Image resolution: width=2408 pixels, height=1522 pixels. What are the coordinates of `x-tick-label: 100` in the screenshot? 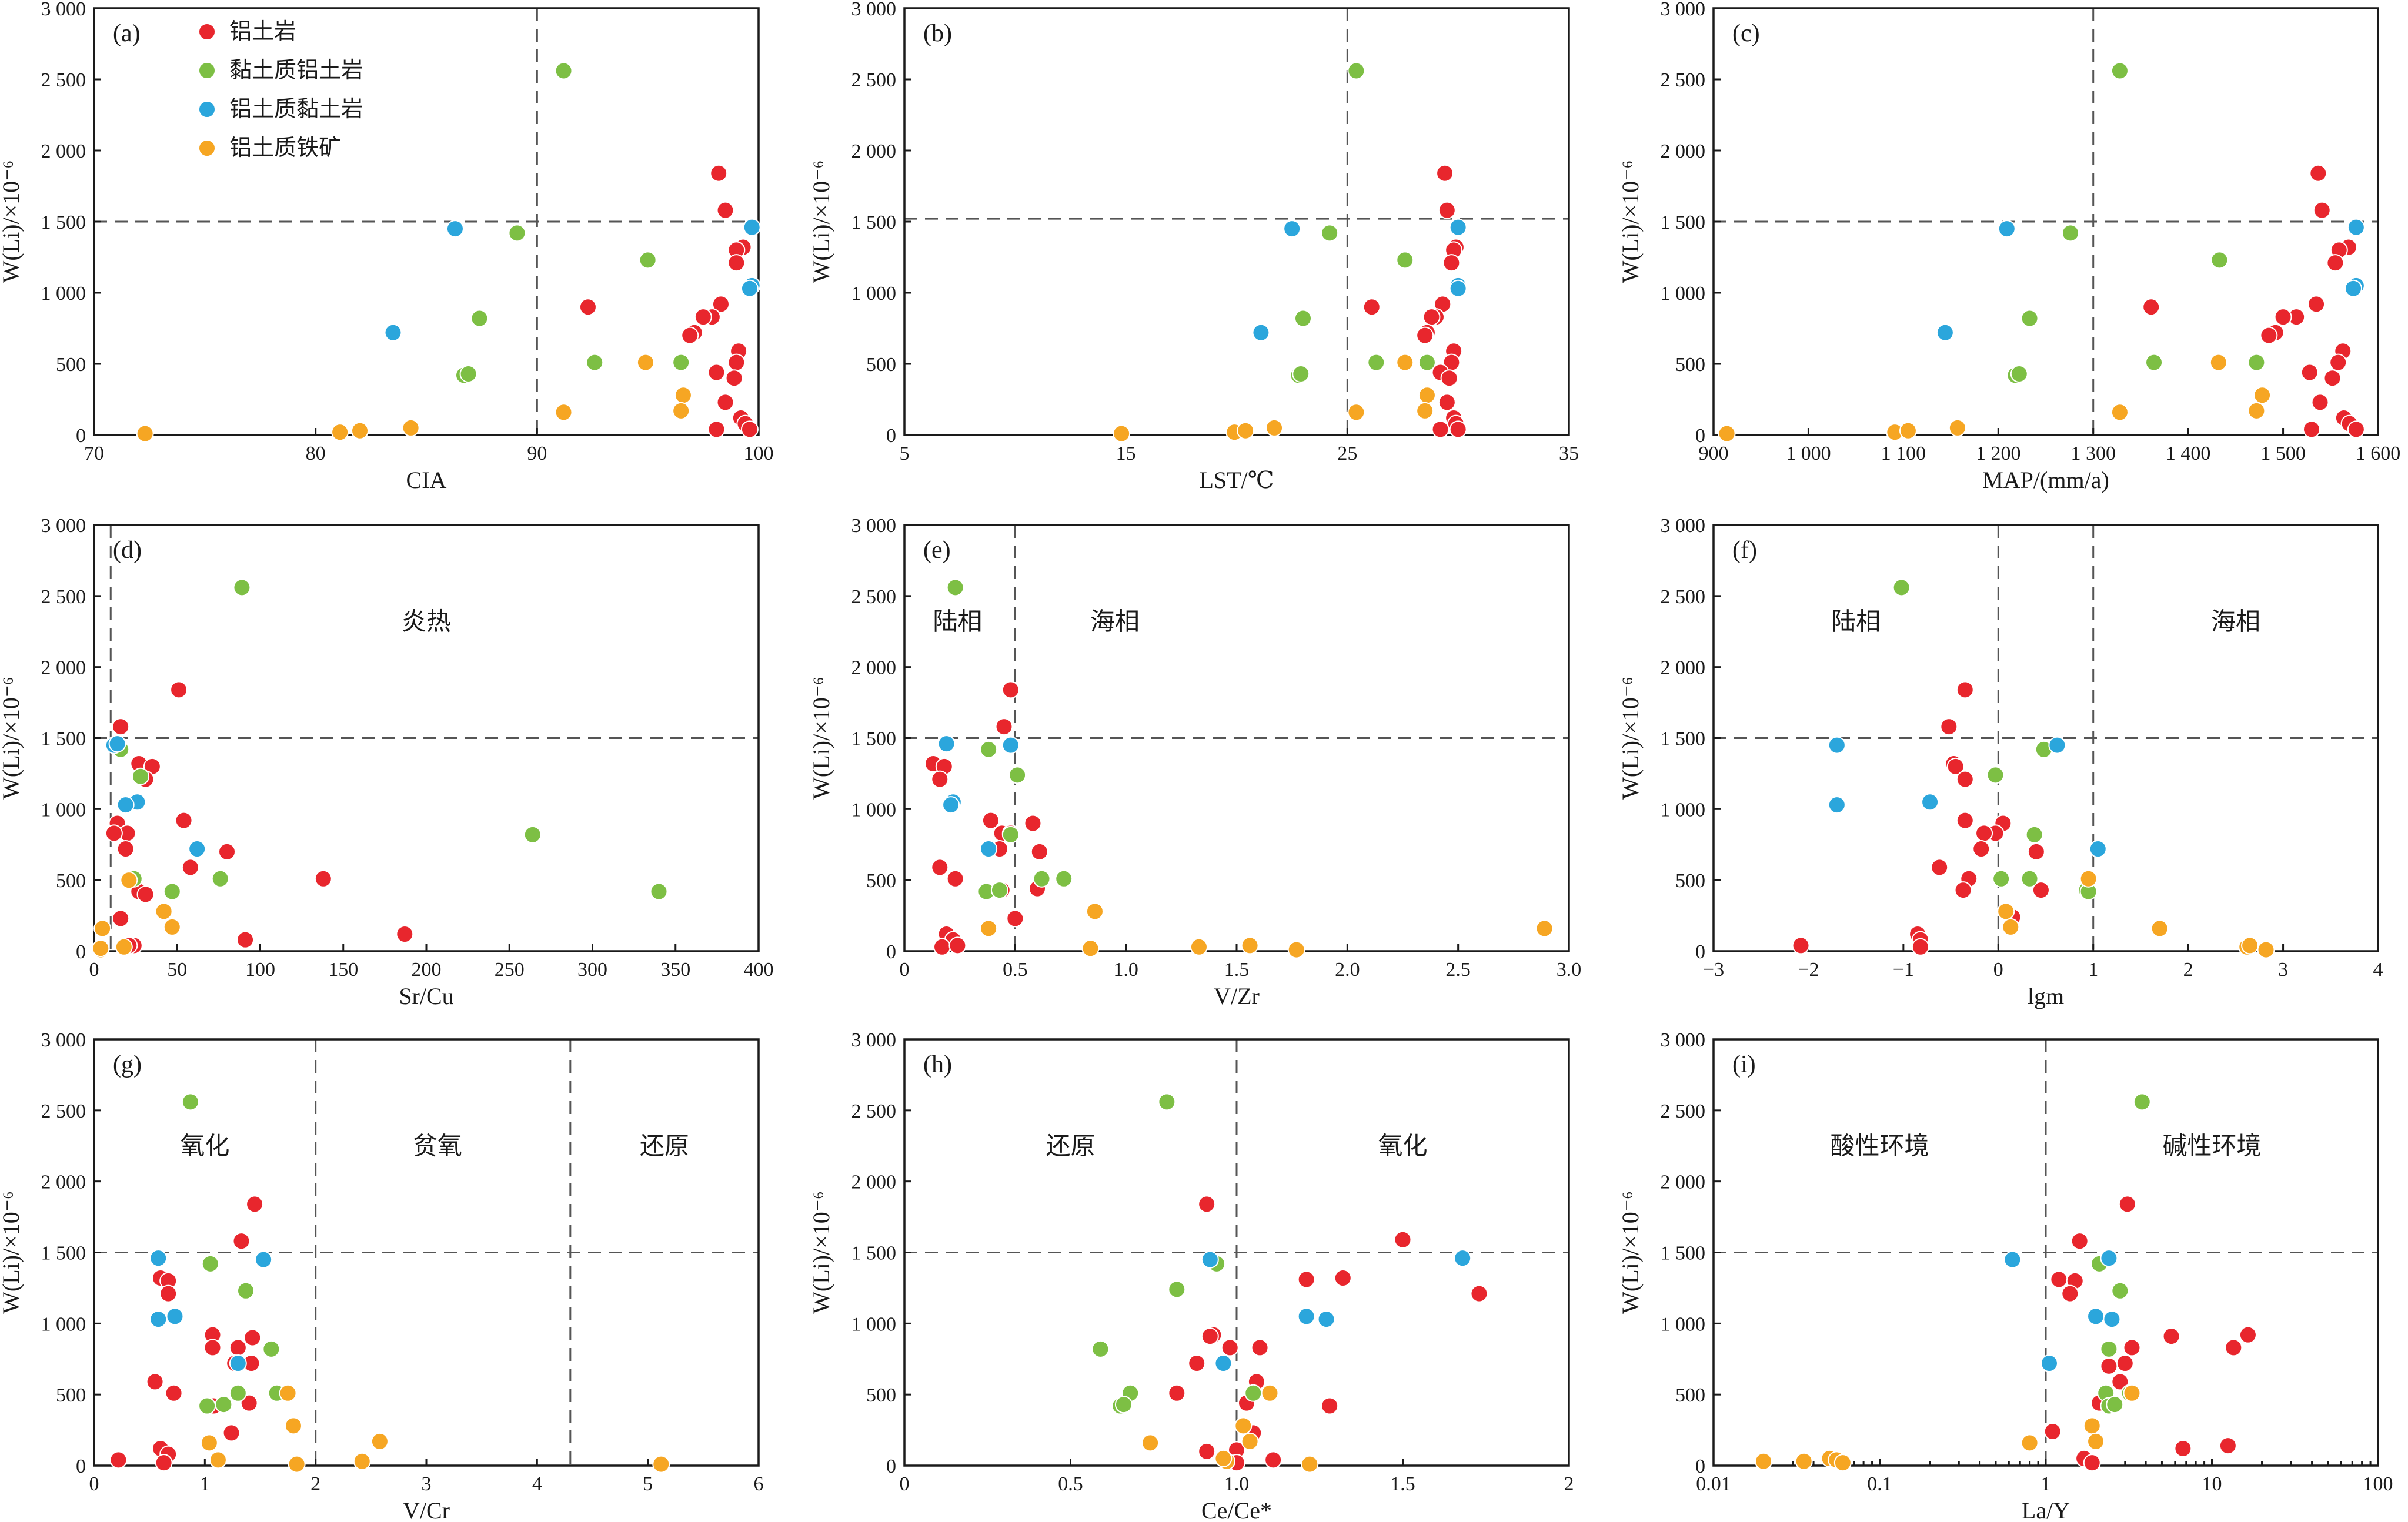 It's located at (260, 970).